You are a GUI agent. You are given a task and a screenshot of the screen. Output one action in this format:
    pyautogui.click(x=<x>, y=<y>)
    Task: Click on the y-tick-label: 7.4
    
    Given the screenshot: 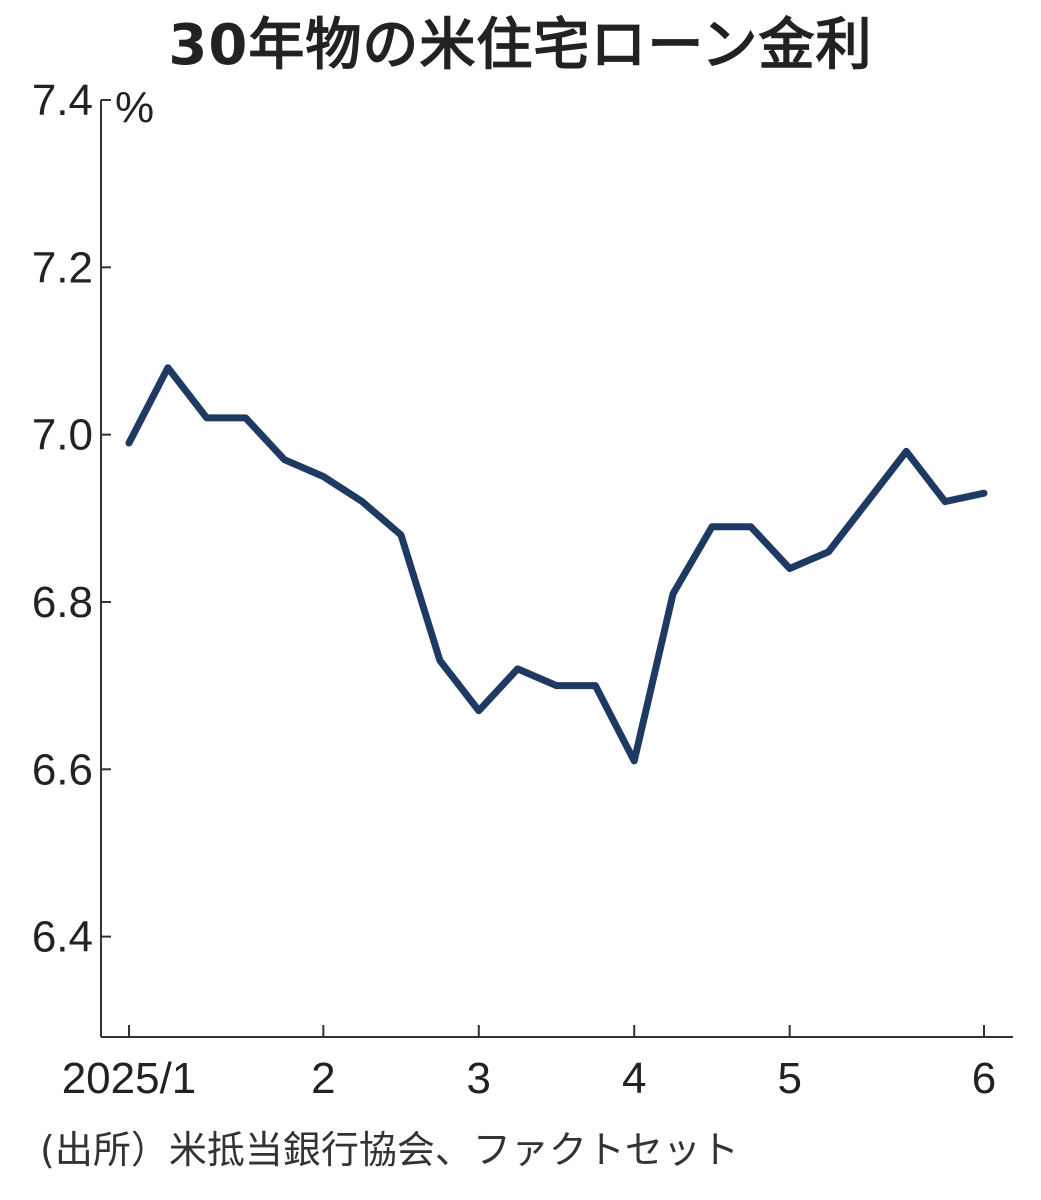 What is the action you would take?
    pyautogui.click(x=62, y=100)
    